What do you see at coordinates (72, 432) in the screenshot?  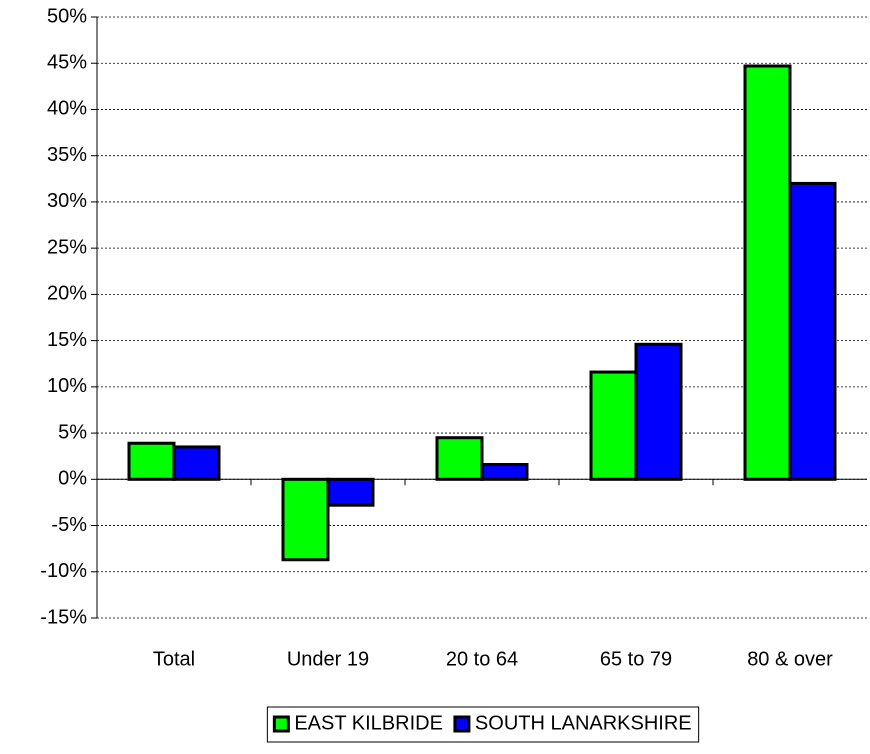 I see `y-tick-label: 5%` at bounding box center [72, 432].